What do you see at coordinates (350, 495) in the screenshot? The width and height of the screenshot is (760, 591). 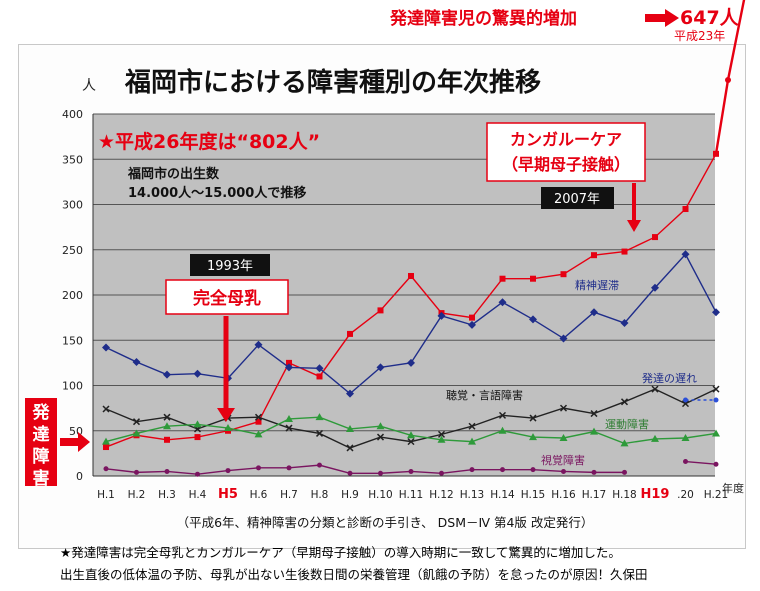 I see `x-tick-label: H.9` at bounding box center [350, 495].